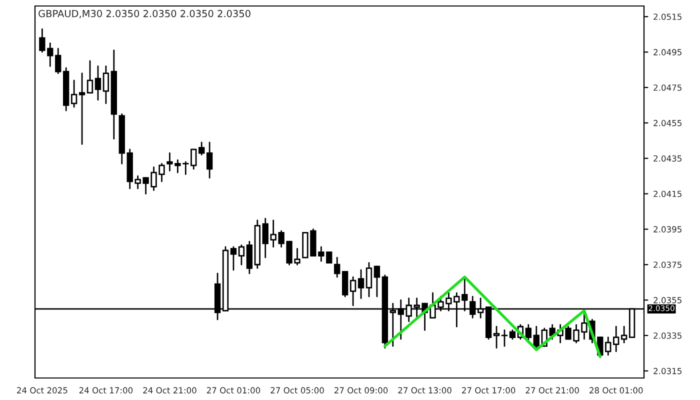 This screenshot has height=400, width=700. I want to click on y-tick-label: 2.0415, so click(668, 194).